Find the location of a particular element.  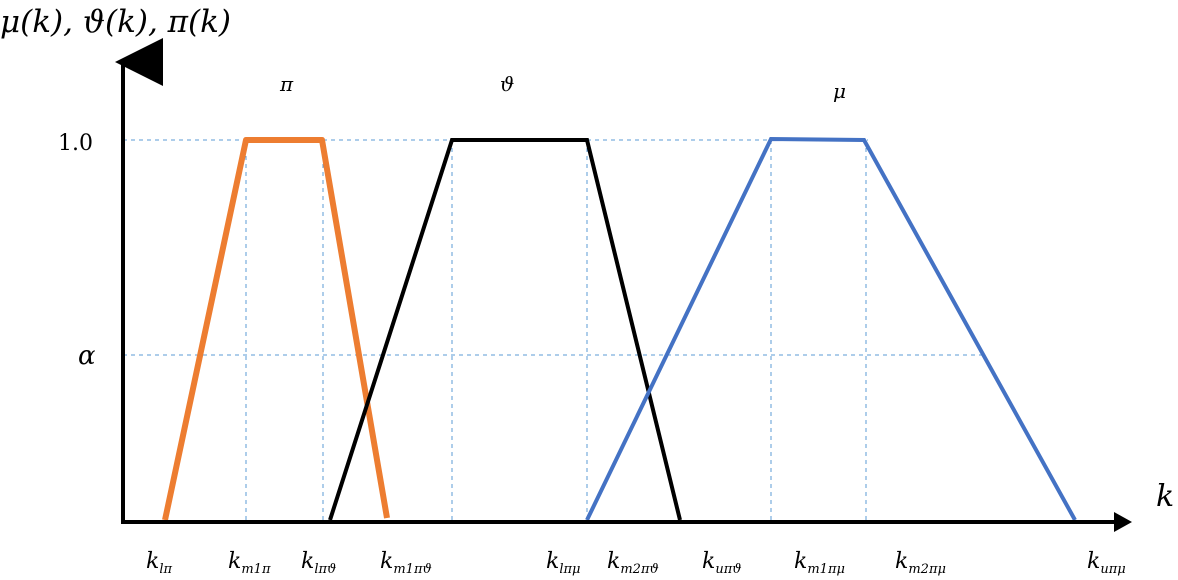

x-tick-label: km1πϑ is located at coordinates (406, 563).